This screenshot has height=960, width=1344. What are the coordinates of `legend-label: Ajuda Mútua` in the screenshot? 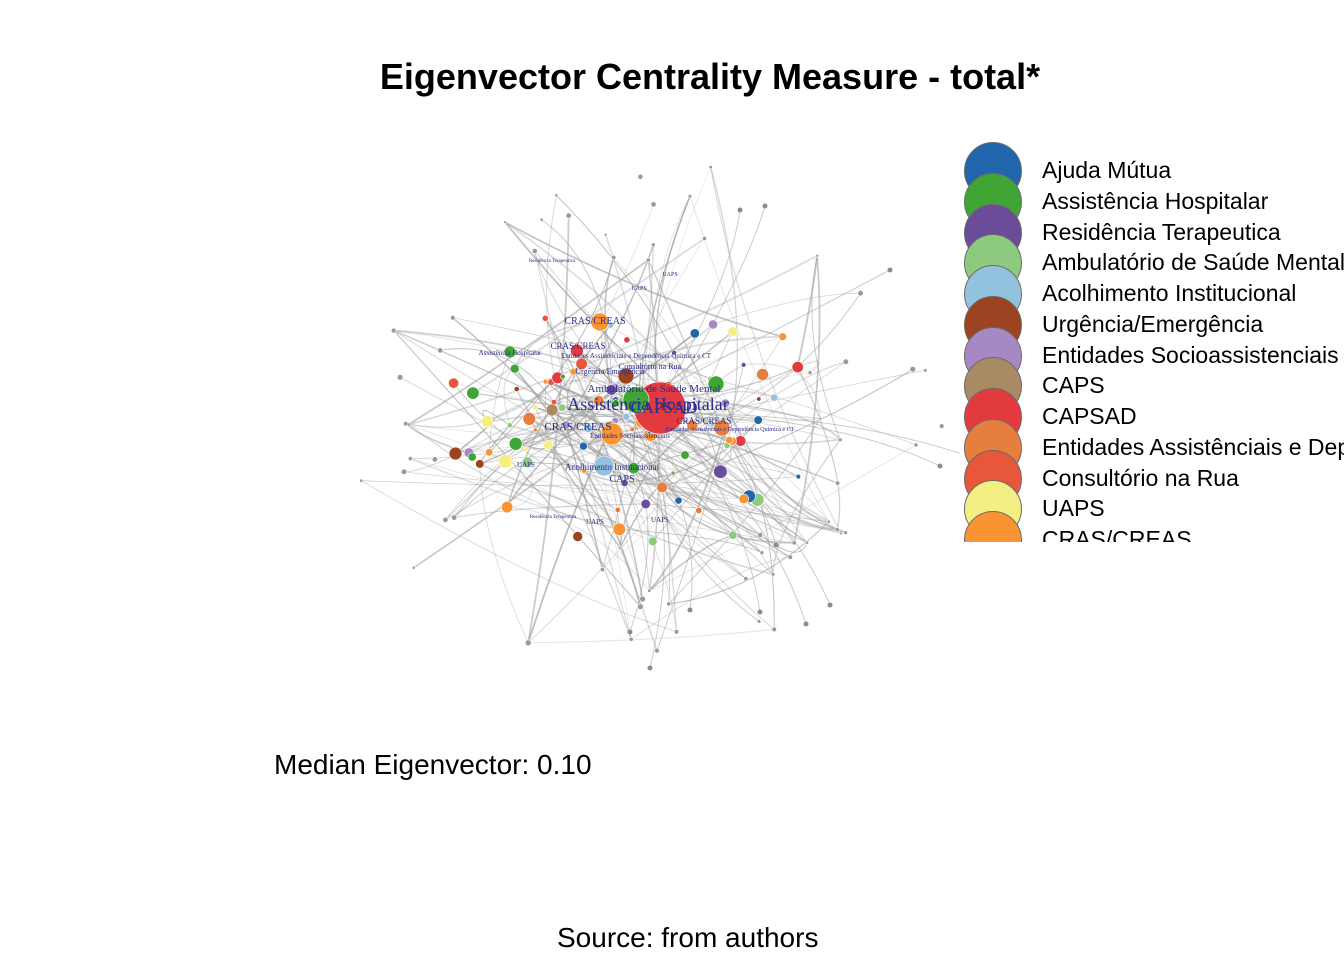 It's located at (1107, 170).